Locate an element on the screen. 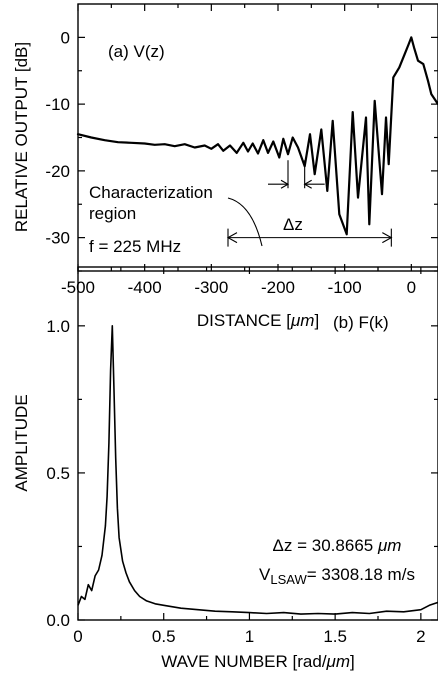 Image resolution: width=438 pixels, height=677 pixels. x-tick-label: -100 is located at coordinates (345, 287).